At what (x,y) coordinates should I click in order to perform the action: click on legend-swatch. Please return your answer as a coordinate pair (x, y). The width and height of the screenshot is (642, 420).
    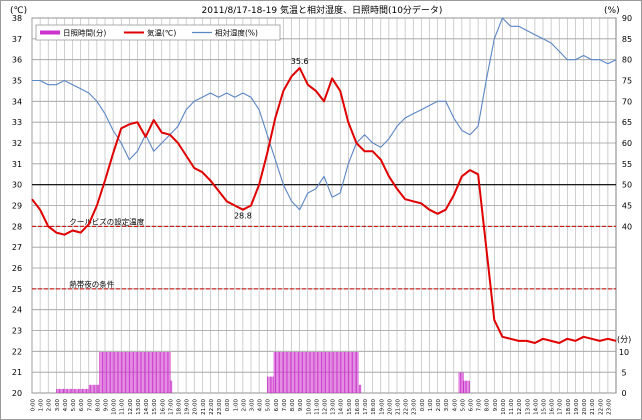
    Looking at the image, I should click on (50, 32).